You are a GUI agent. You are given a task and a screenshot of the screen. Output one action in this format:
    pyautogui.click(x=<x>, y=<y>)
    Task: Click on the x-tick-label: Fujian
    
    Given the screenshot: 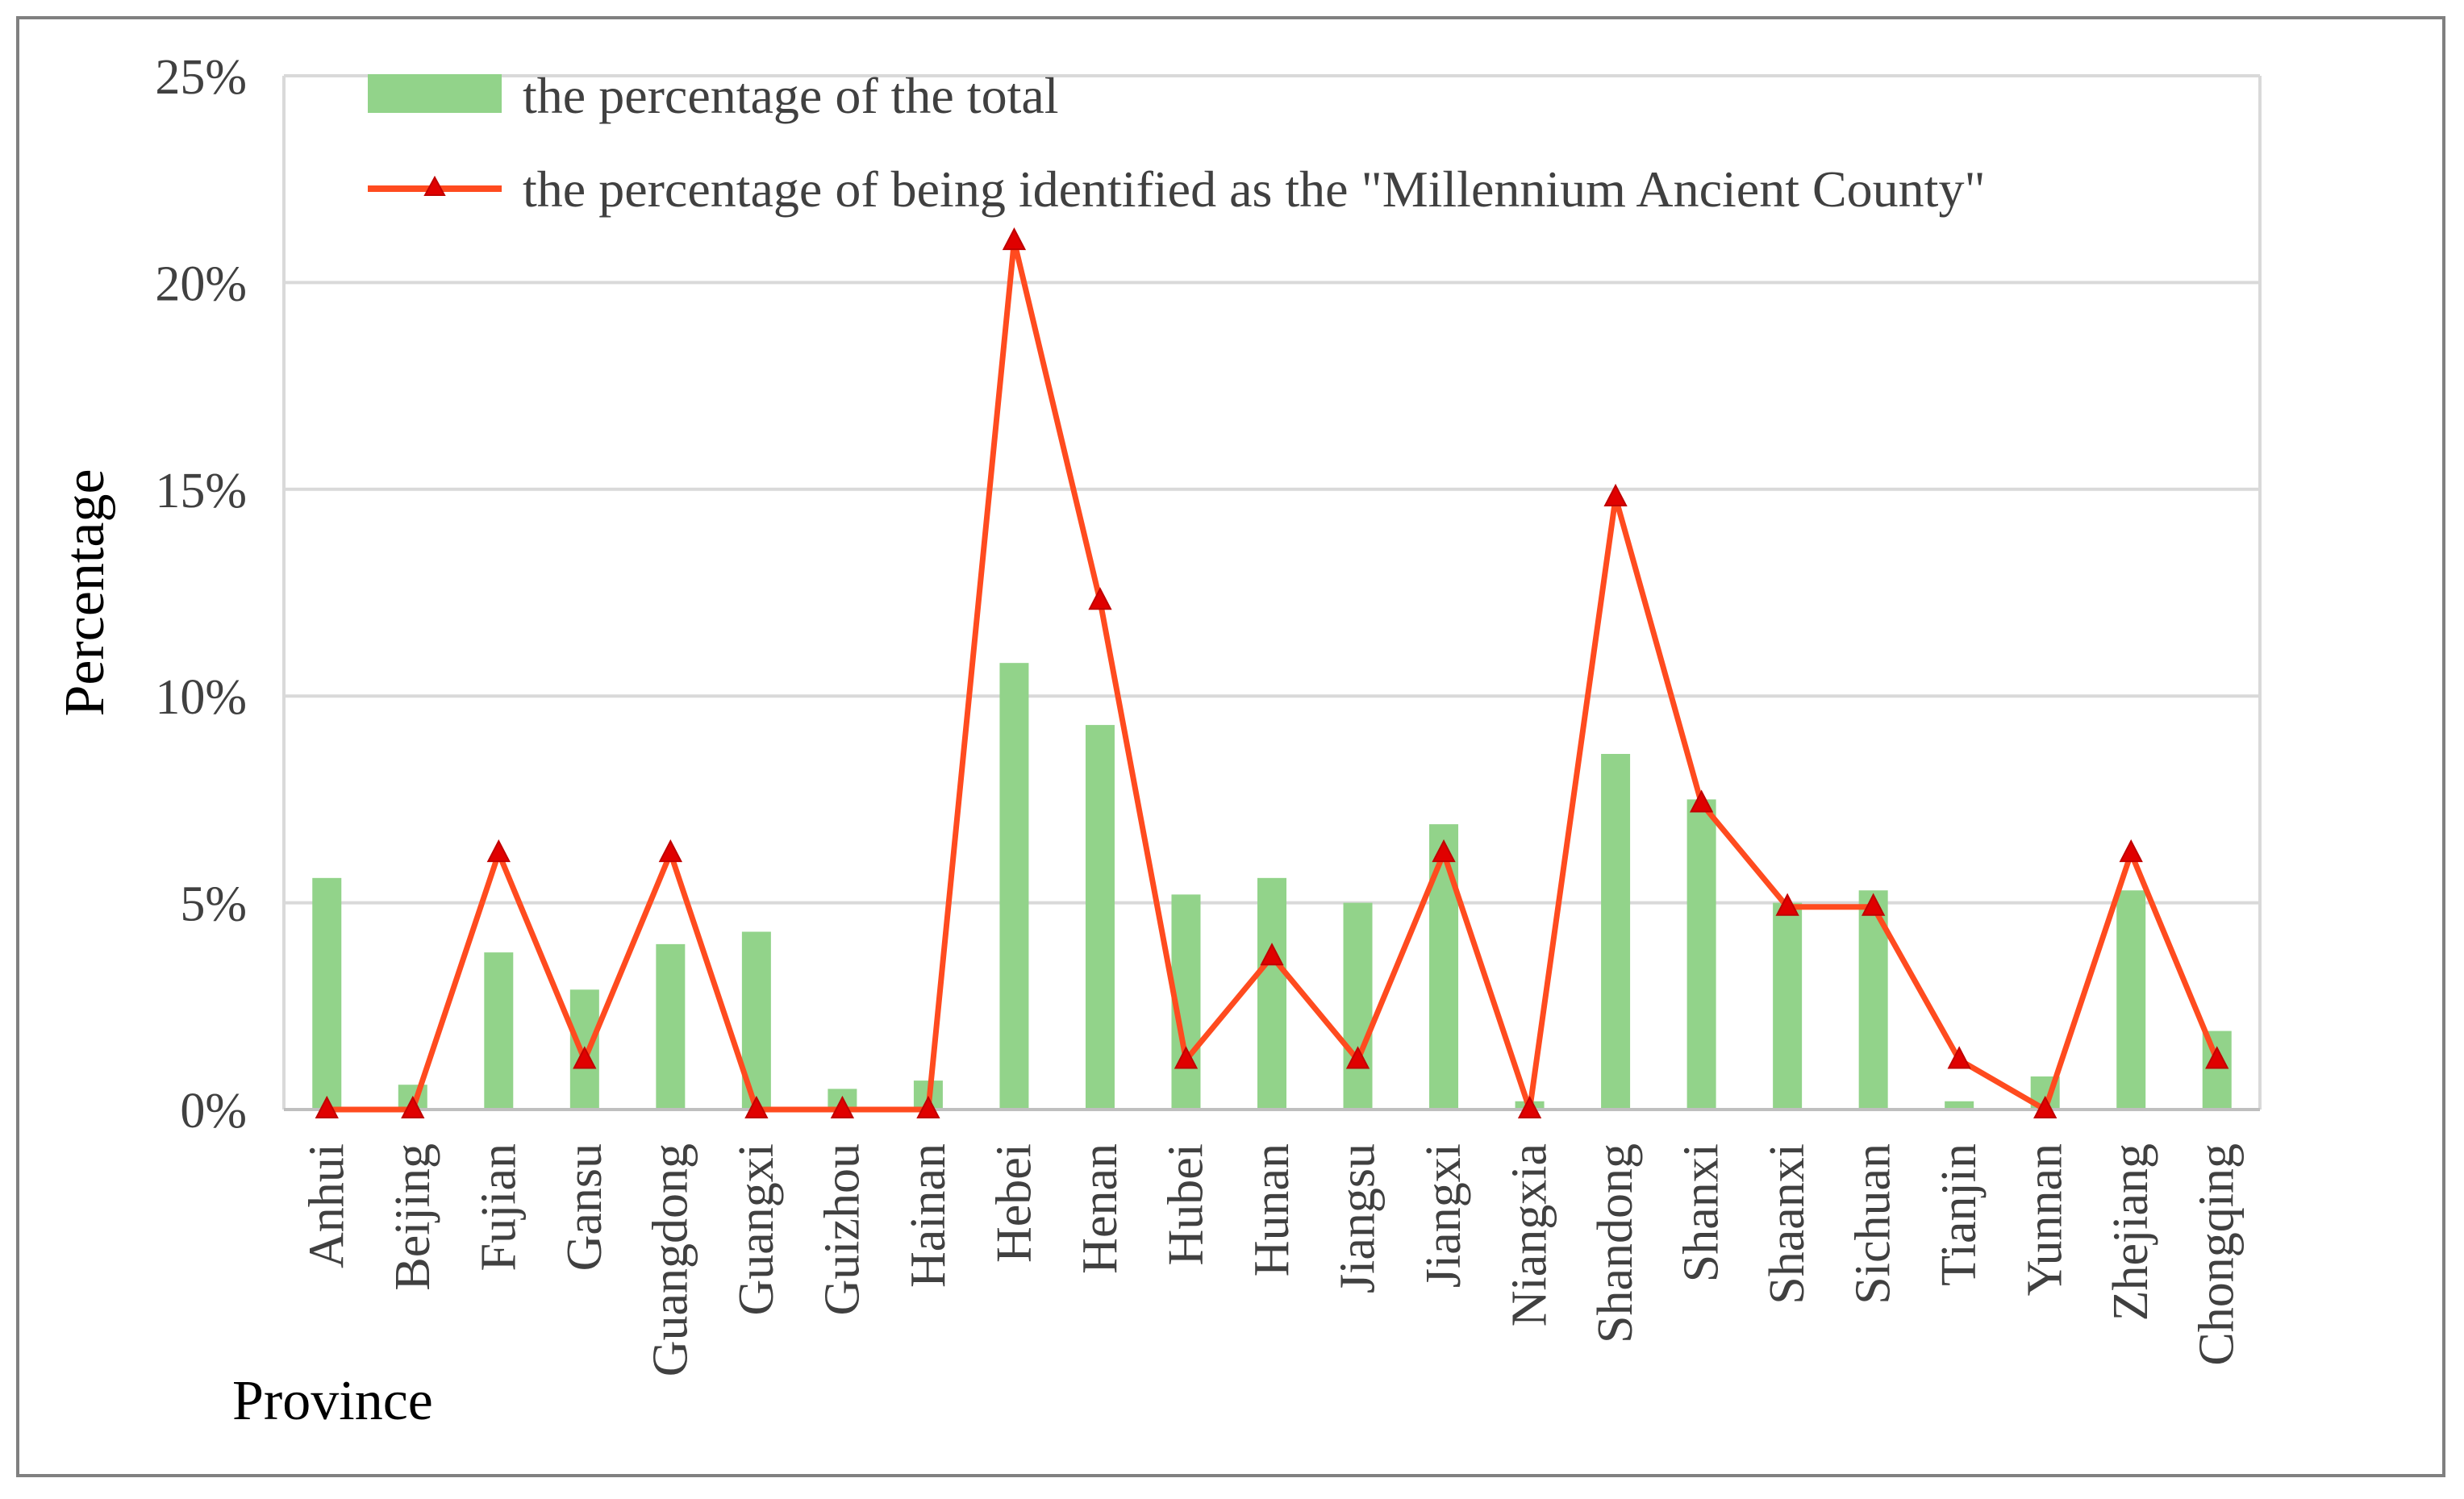 What is the action you would take?
    pyautogui.click(x=498, y=1207)
    